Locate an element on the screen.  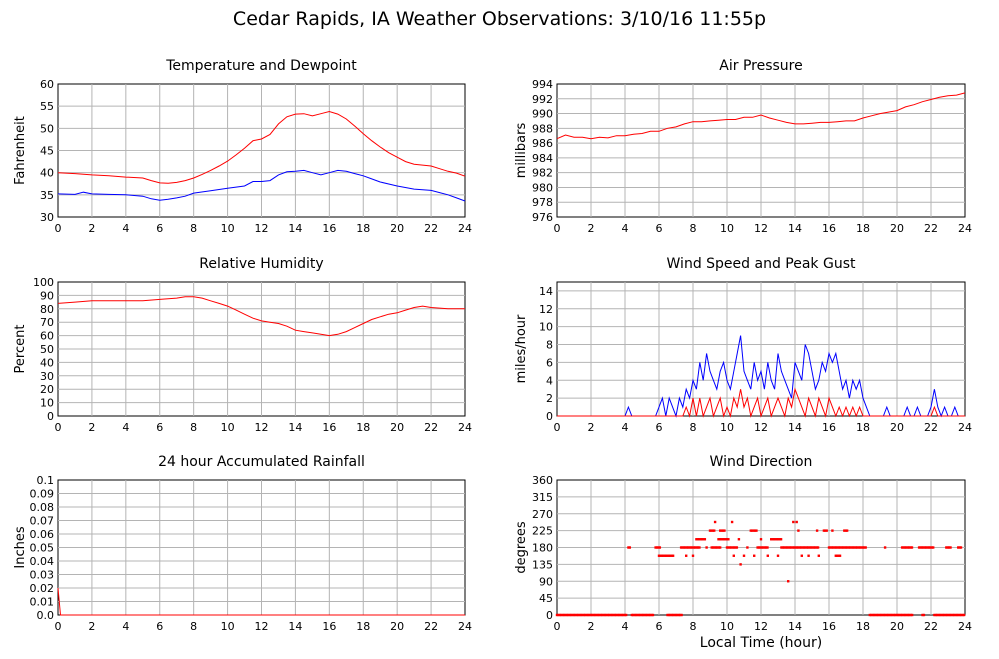
x-tick-label: 6 is located at coordinates (159, 626).